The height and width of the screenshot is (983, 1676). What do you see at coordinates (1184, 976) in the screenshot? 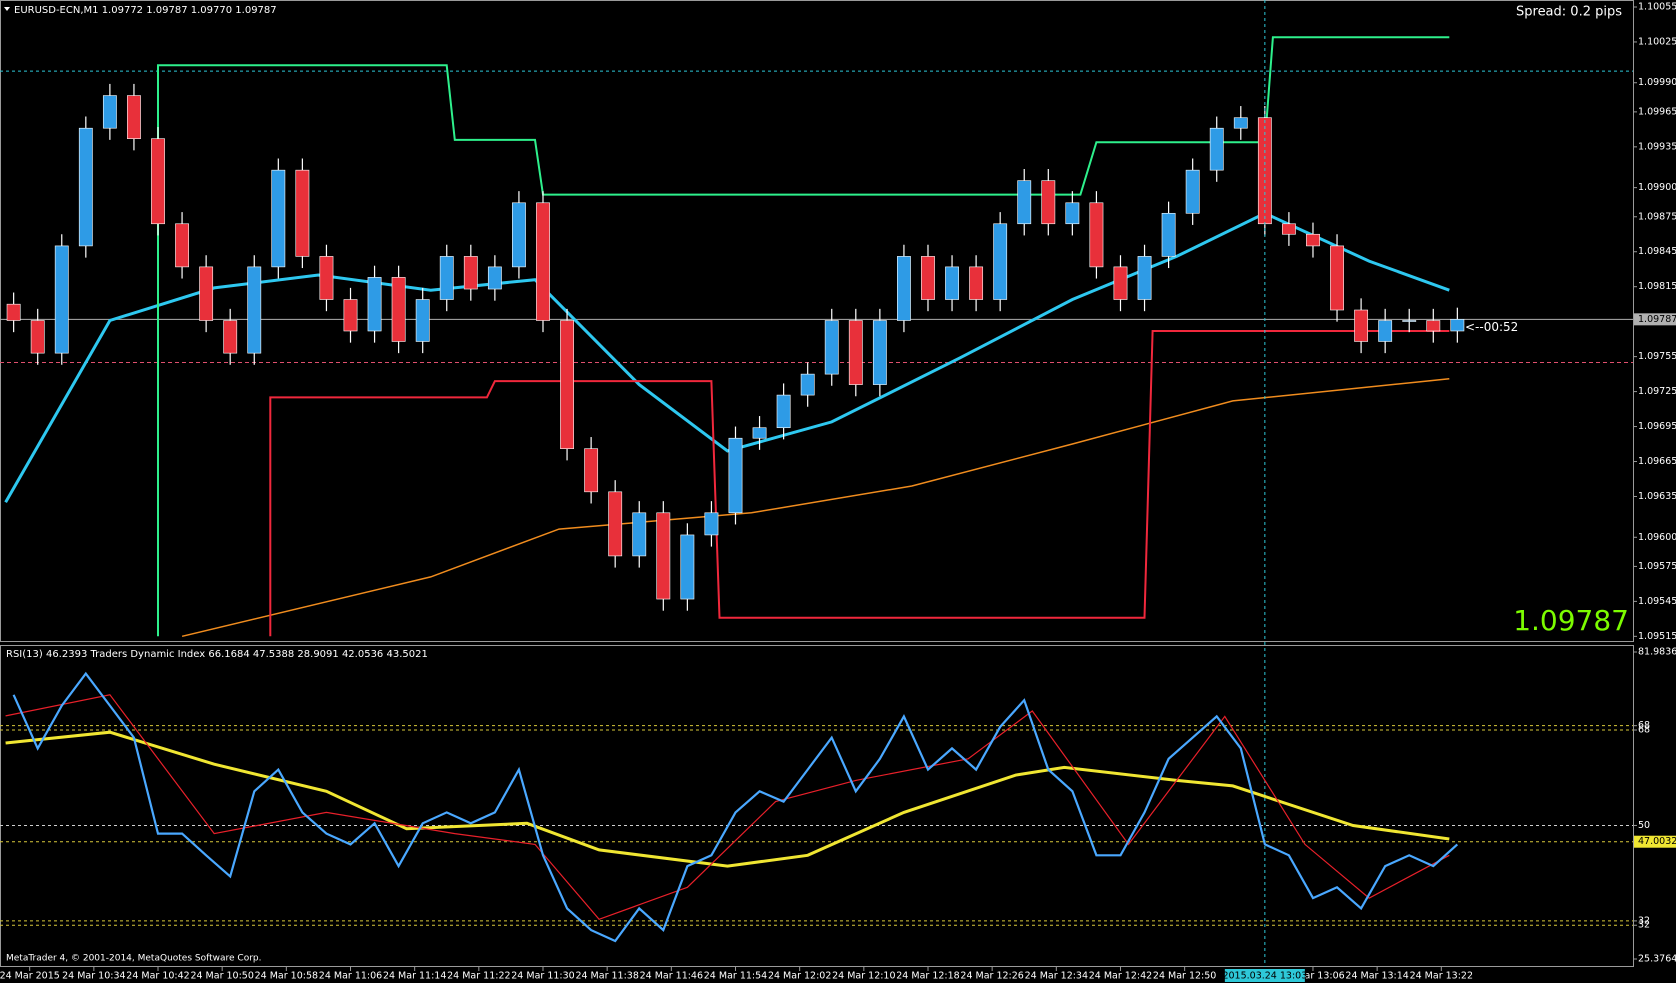
I see `x-tick-label: 24 Mar 12:50` at bounding box center [1184, 976].